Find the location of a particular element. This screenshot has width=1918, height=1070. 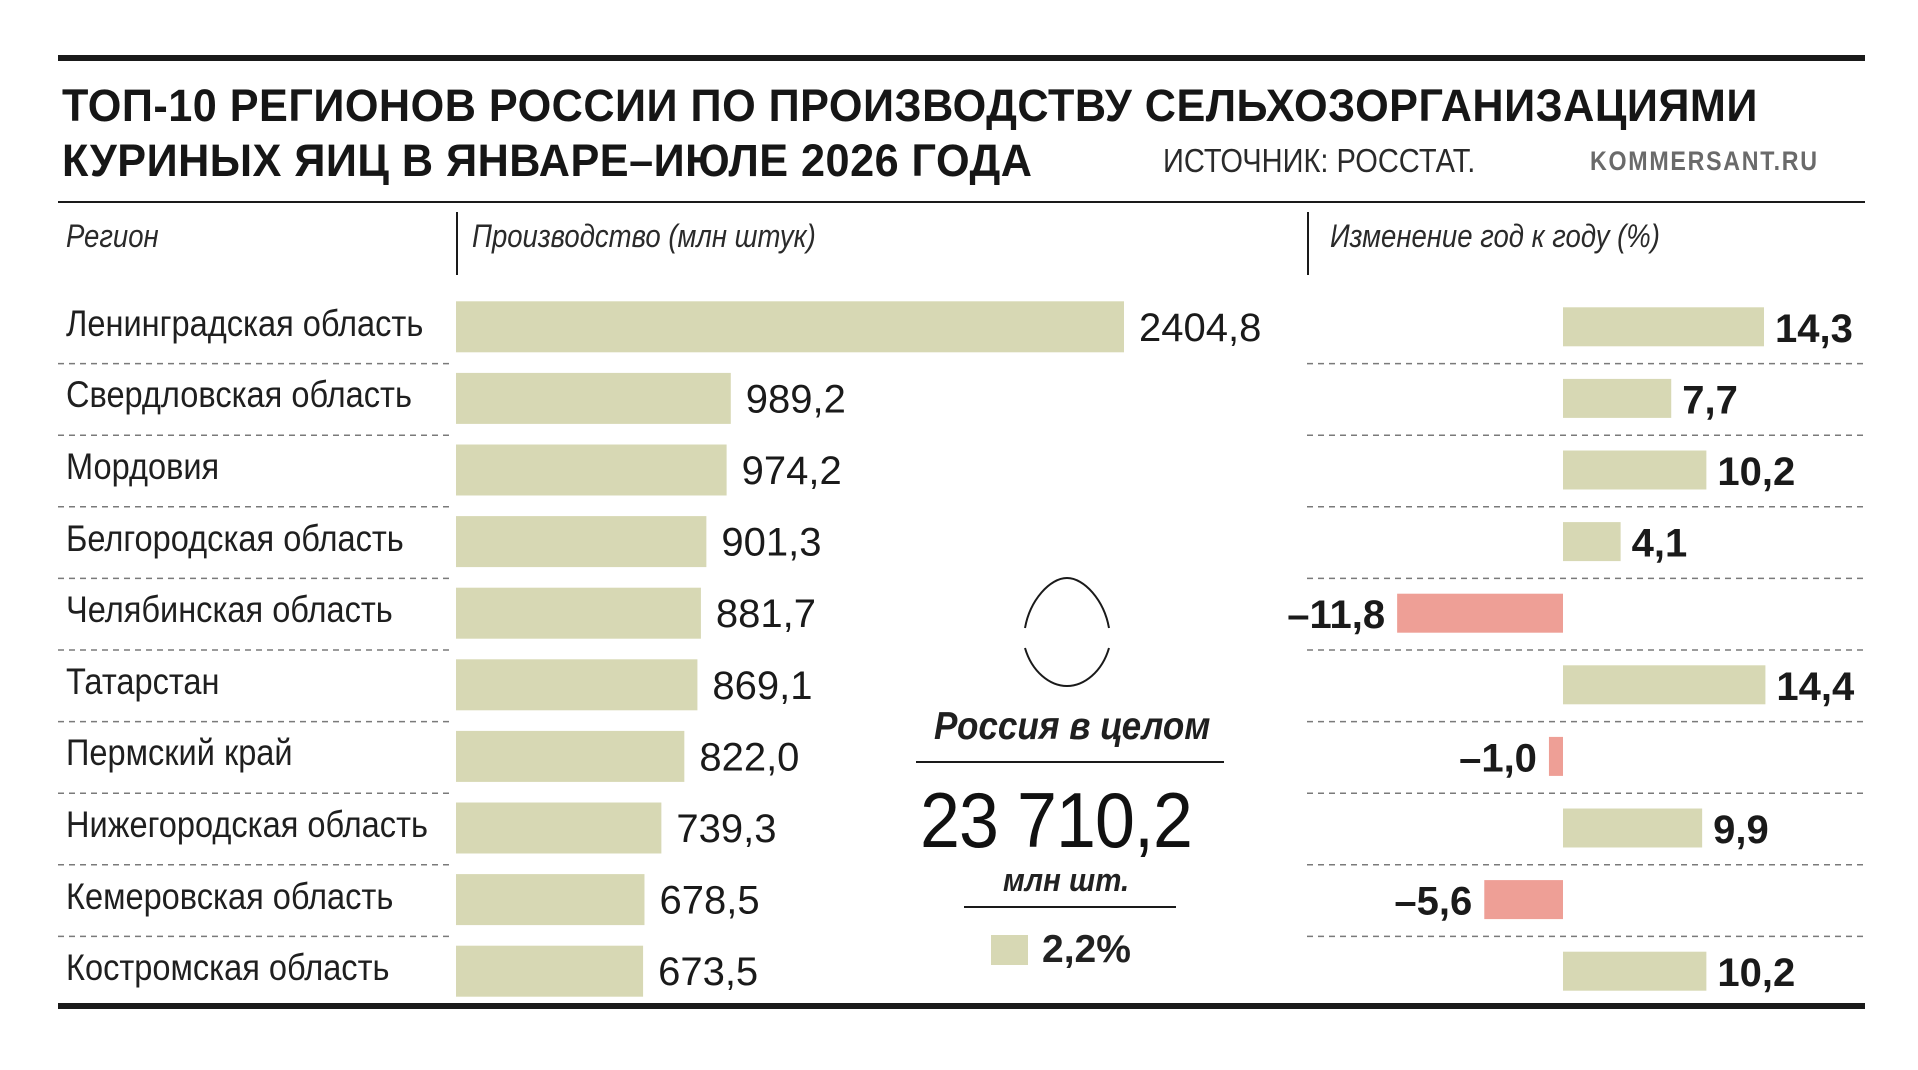

top-rule is located at coordinates (961, 58).